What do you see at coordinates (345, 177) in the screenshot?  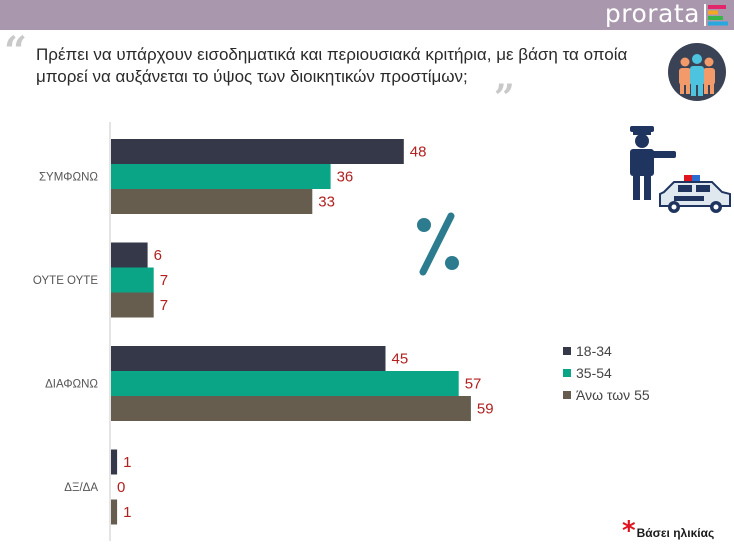 I see `value-label: 36` at bounding box center [345, 177].